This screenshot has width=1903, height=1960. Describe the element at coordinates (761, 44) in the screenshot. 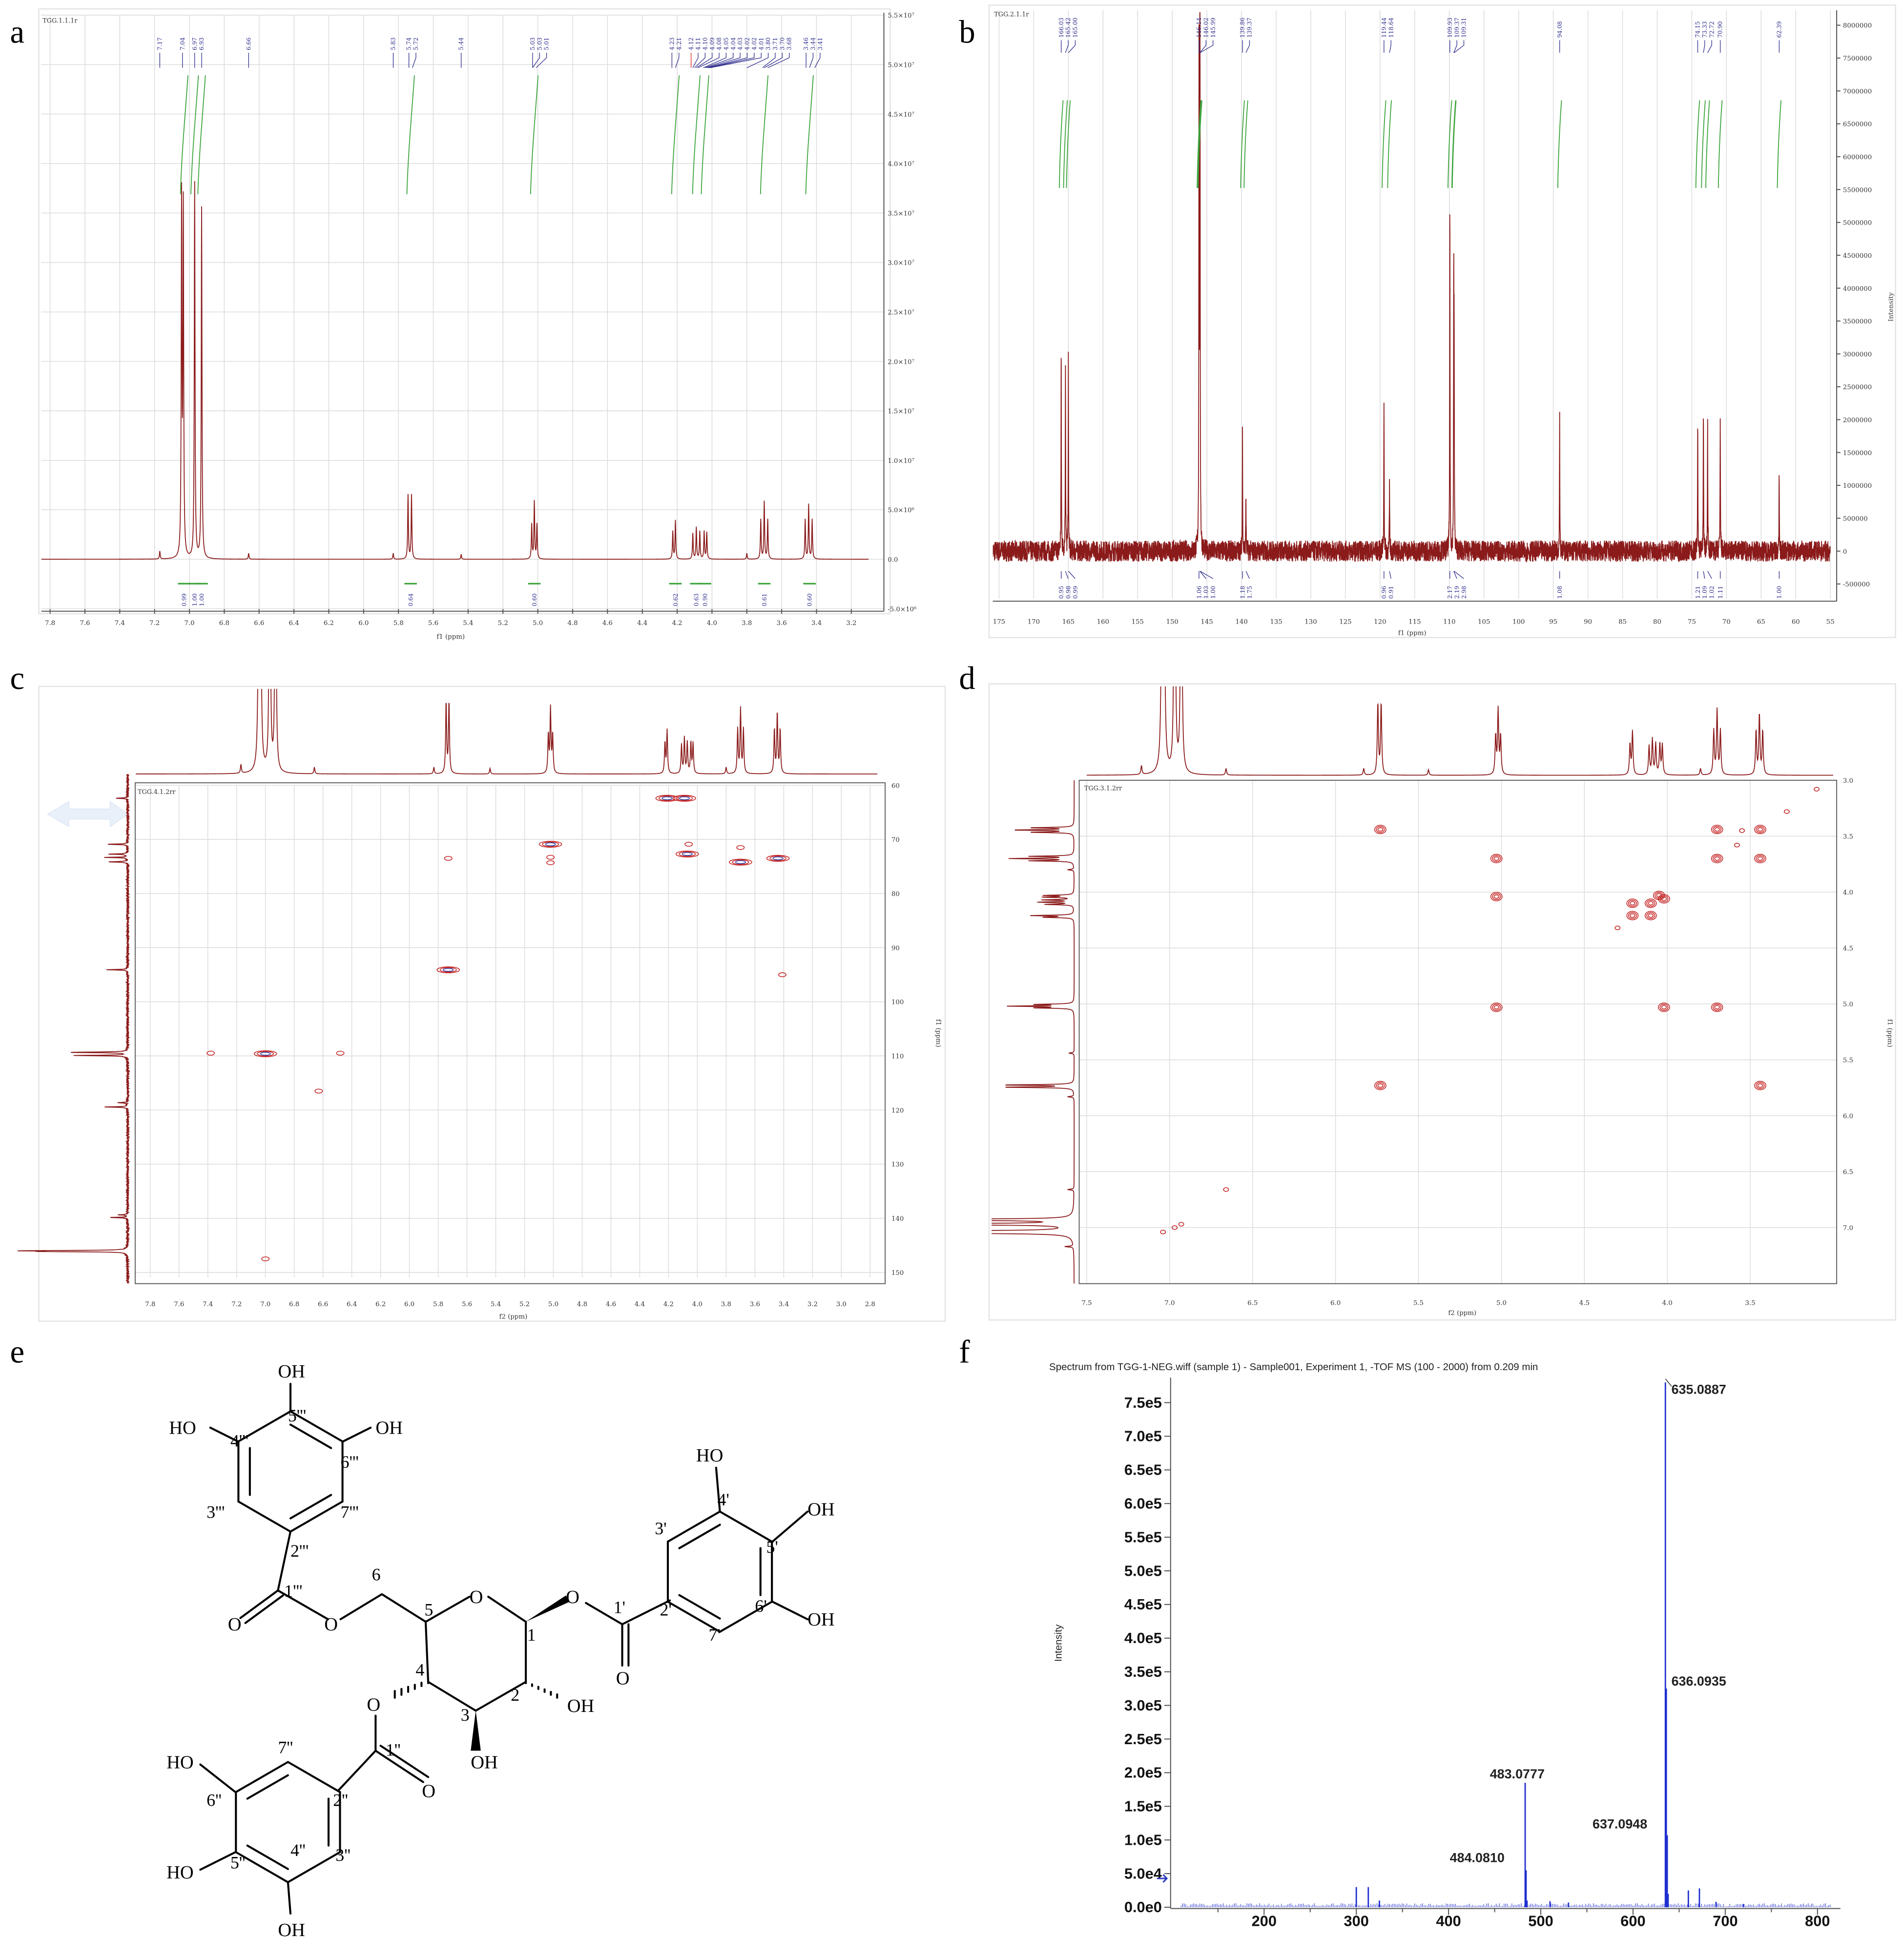

I see `peak-label: 4.01` at that location.